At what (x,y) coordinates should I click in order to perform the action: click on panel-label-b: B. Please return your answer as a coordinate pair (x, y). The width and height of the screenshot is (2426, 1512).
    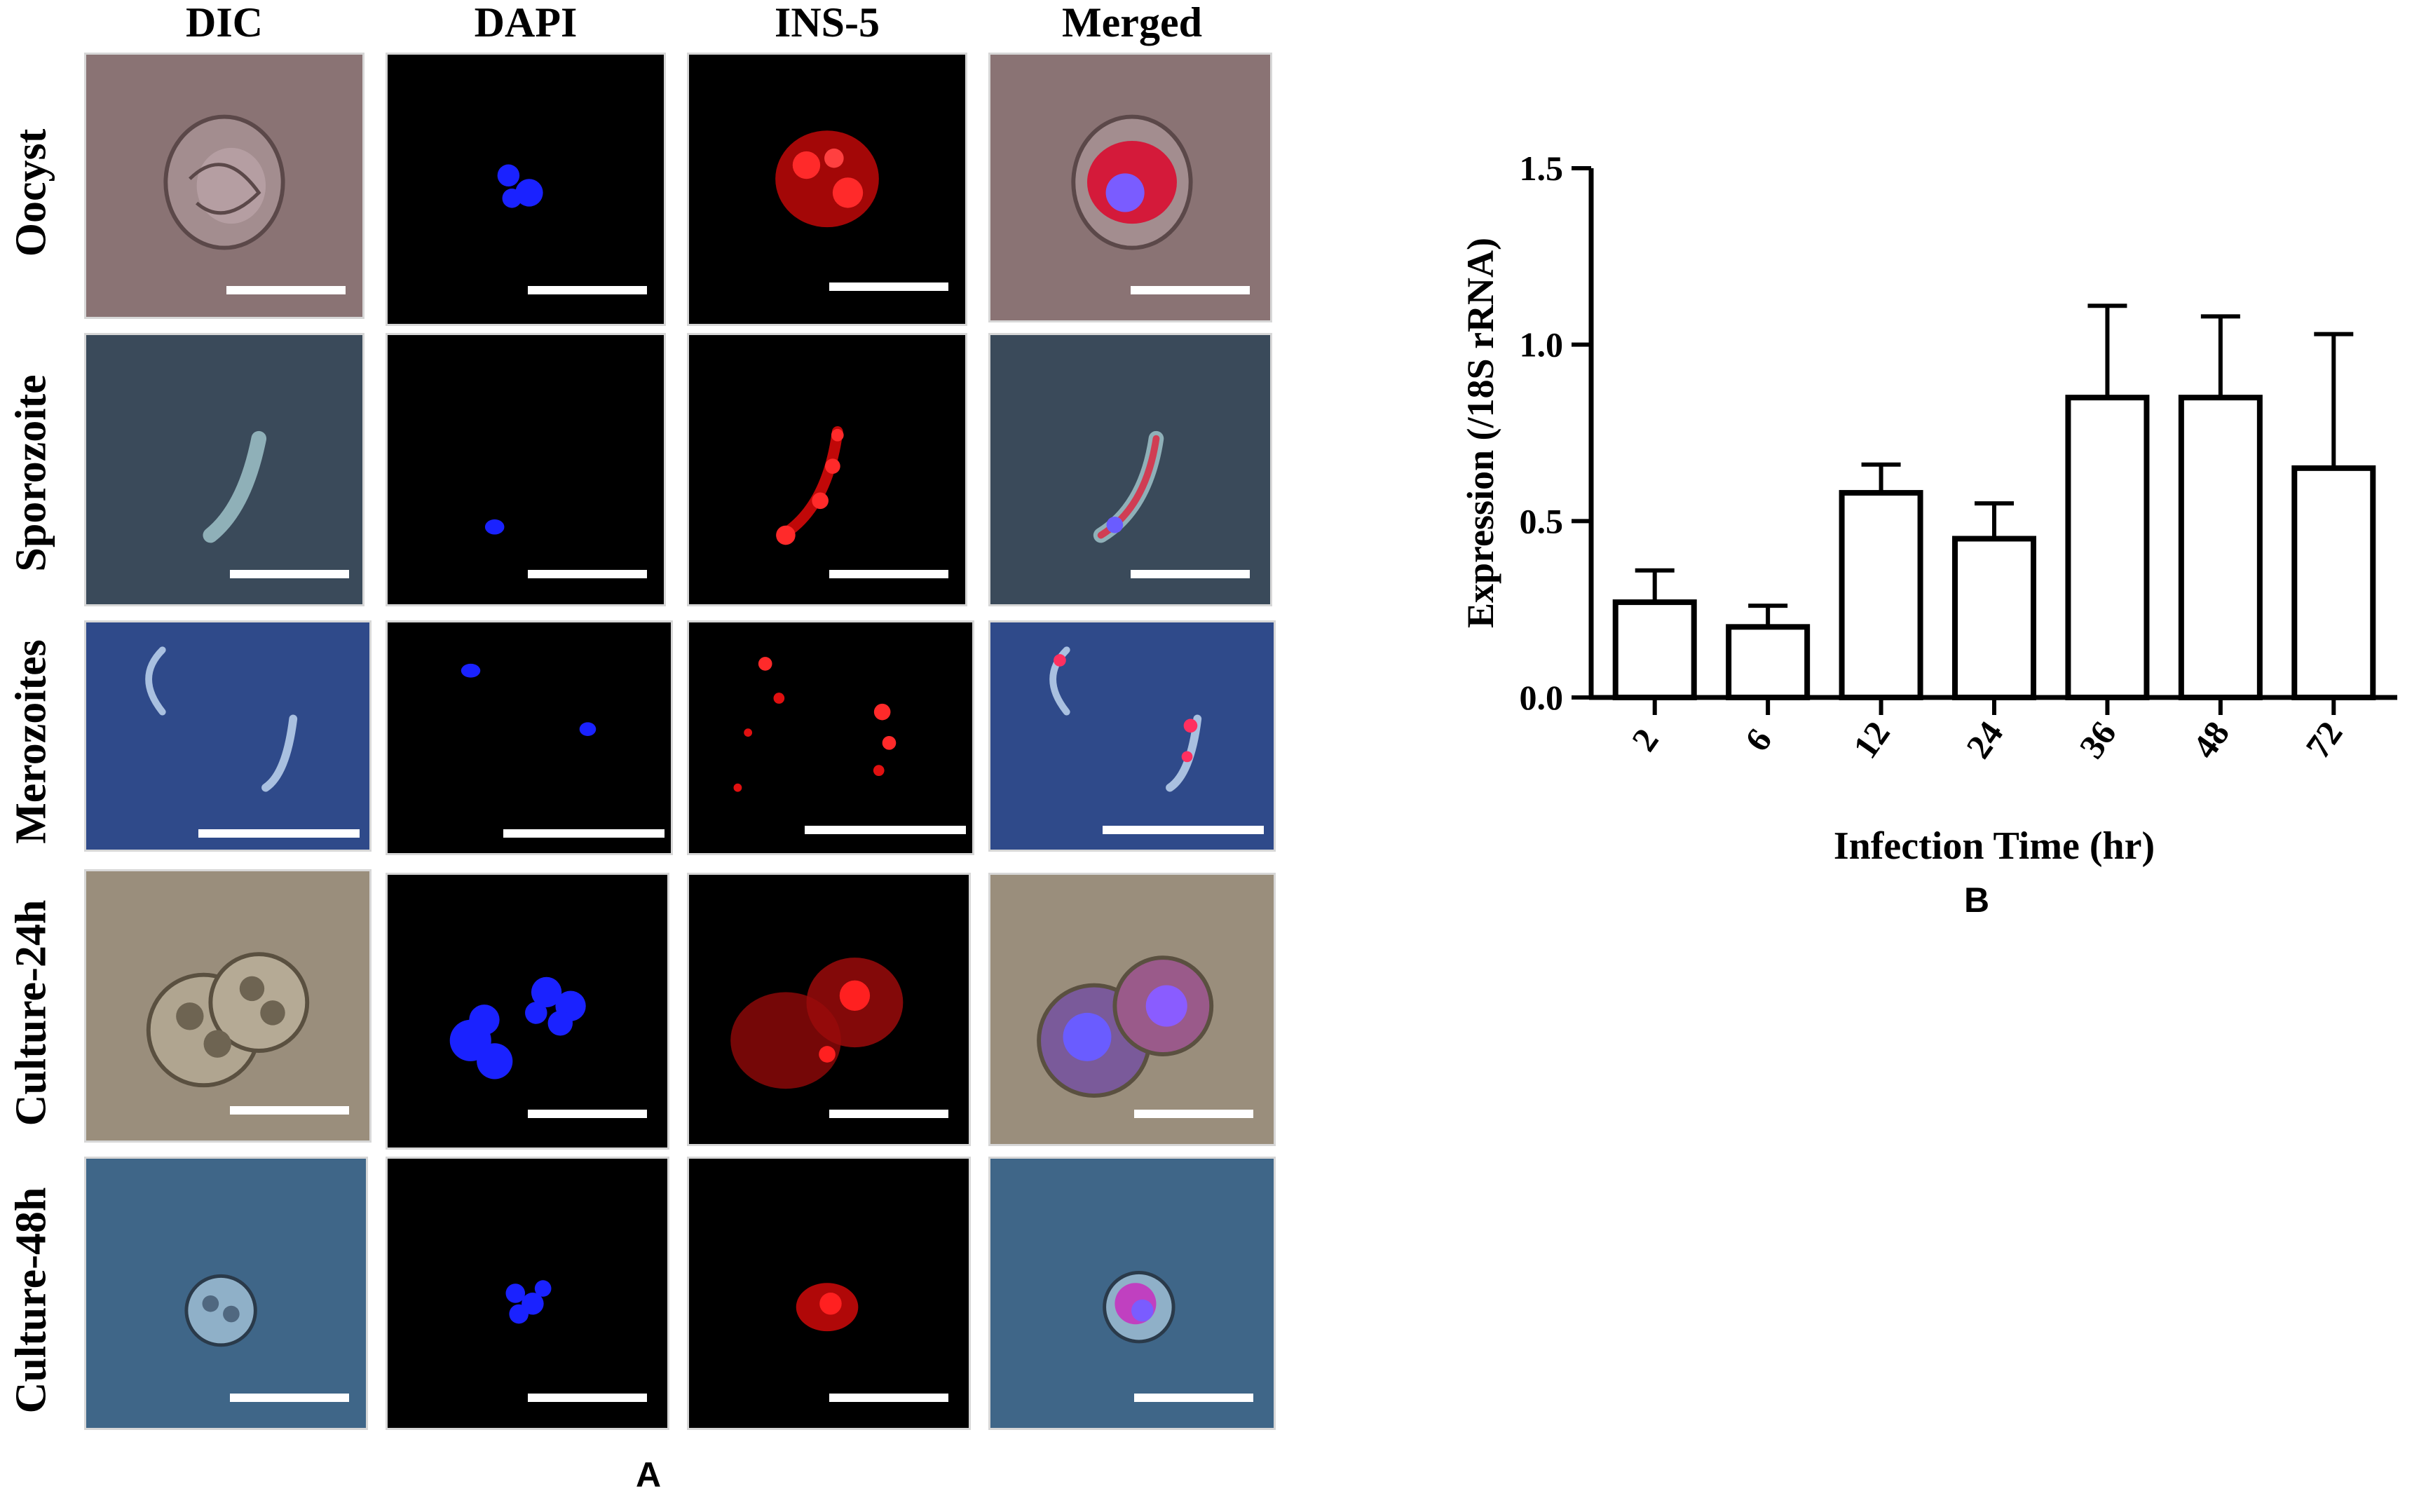
    Looking at the image, I should click on (1976, 900).